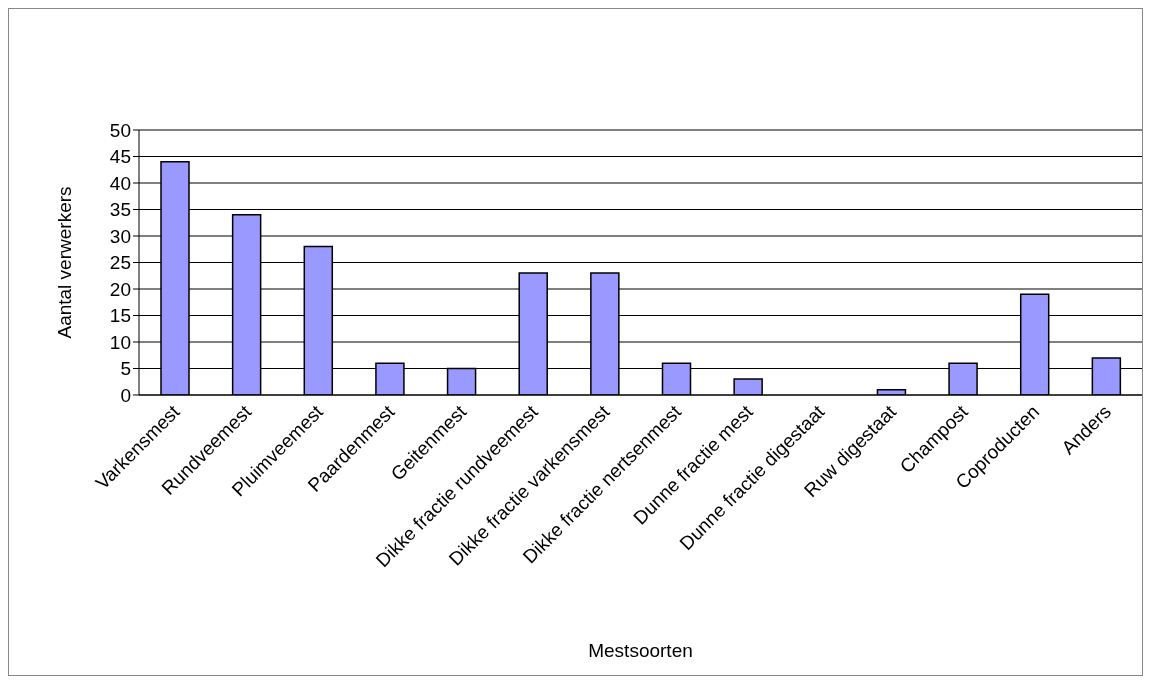 This screenshot has height=684, width=1151. Describe the element at coordinates (120, 157) in the screenshot. I see `y-tick-label: 45` at that location.